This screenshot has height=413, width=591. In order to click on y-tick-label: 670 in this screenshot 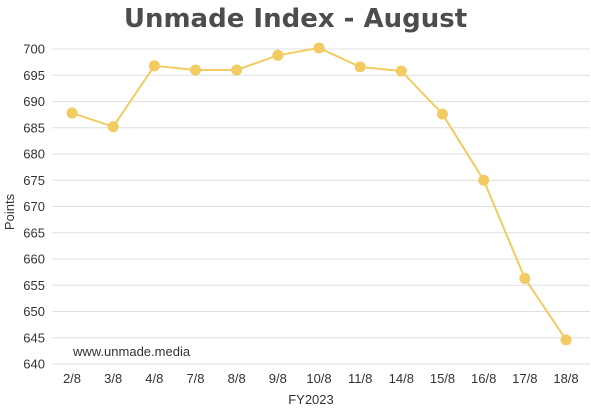, I will do `click(34, 206)`.